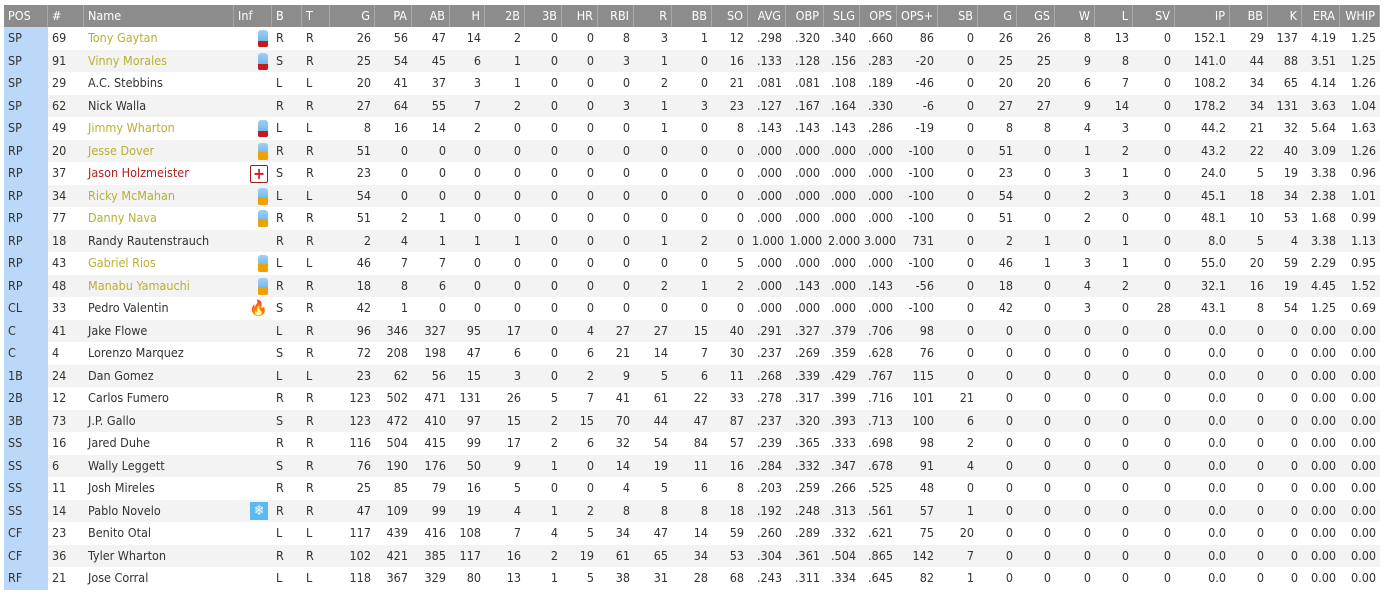  What do you see at coordinates (117, 105) in the screenshot?
I see `player-name-link: Nick Walla` at bounding box center [117, 105].